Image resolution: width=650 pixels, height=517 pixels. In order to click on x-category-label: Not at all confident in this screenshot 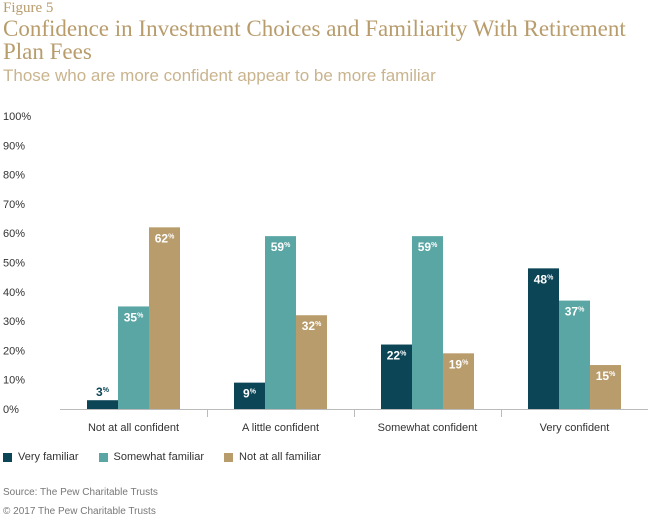, I will do `click(133, 428)`.